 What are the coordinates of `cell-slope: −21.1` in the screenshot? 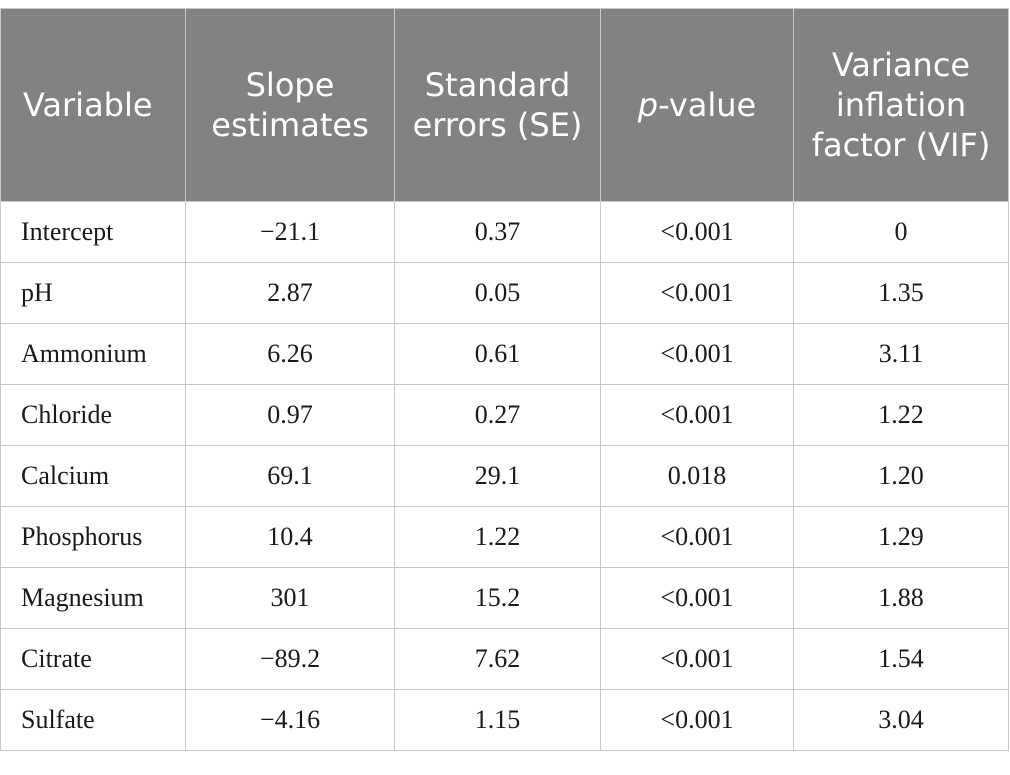 It's located at (290, 232).